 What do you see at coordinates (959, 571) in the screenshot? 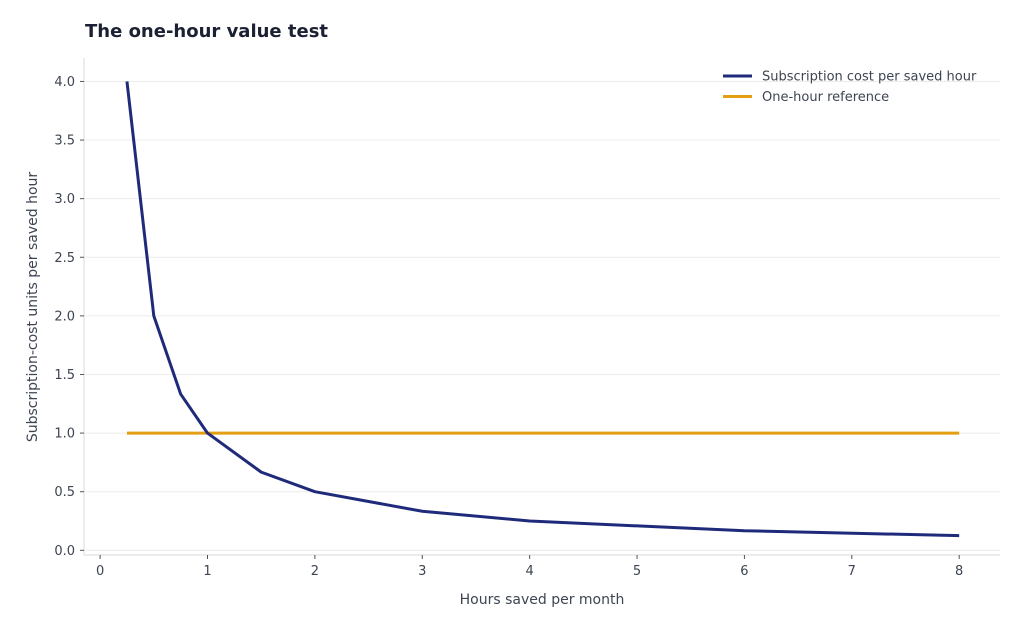
I see `x-tick-label: 8` at bounding box center [959, 571].